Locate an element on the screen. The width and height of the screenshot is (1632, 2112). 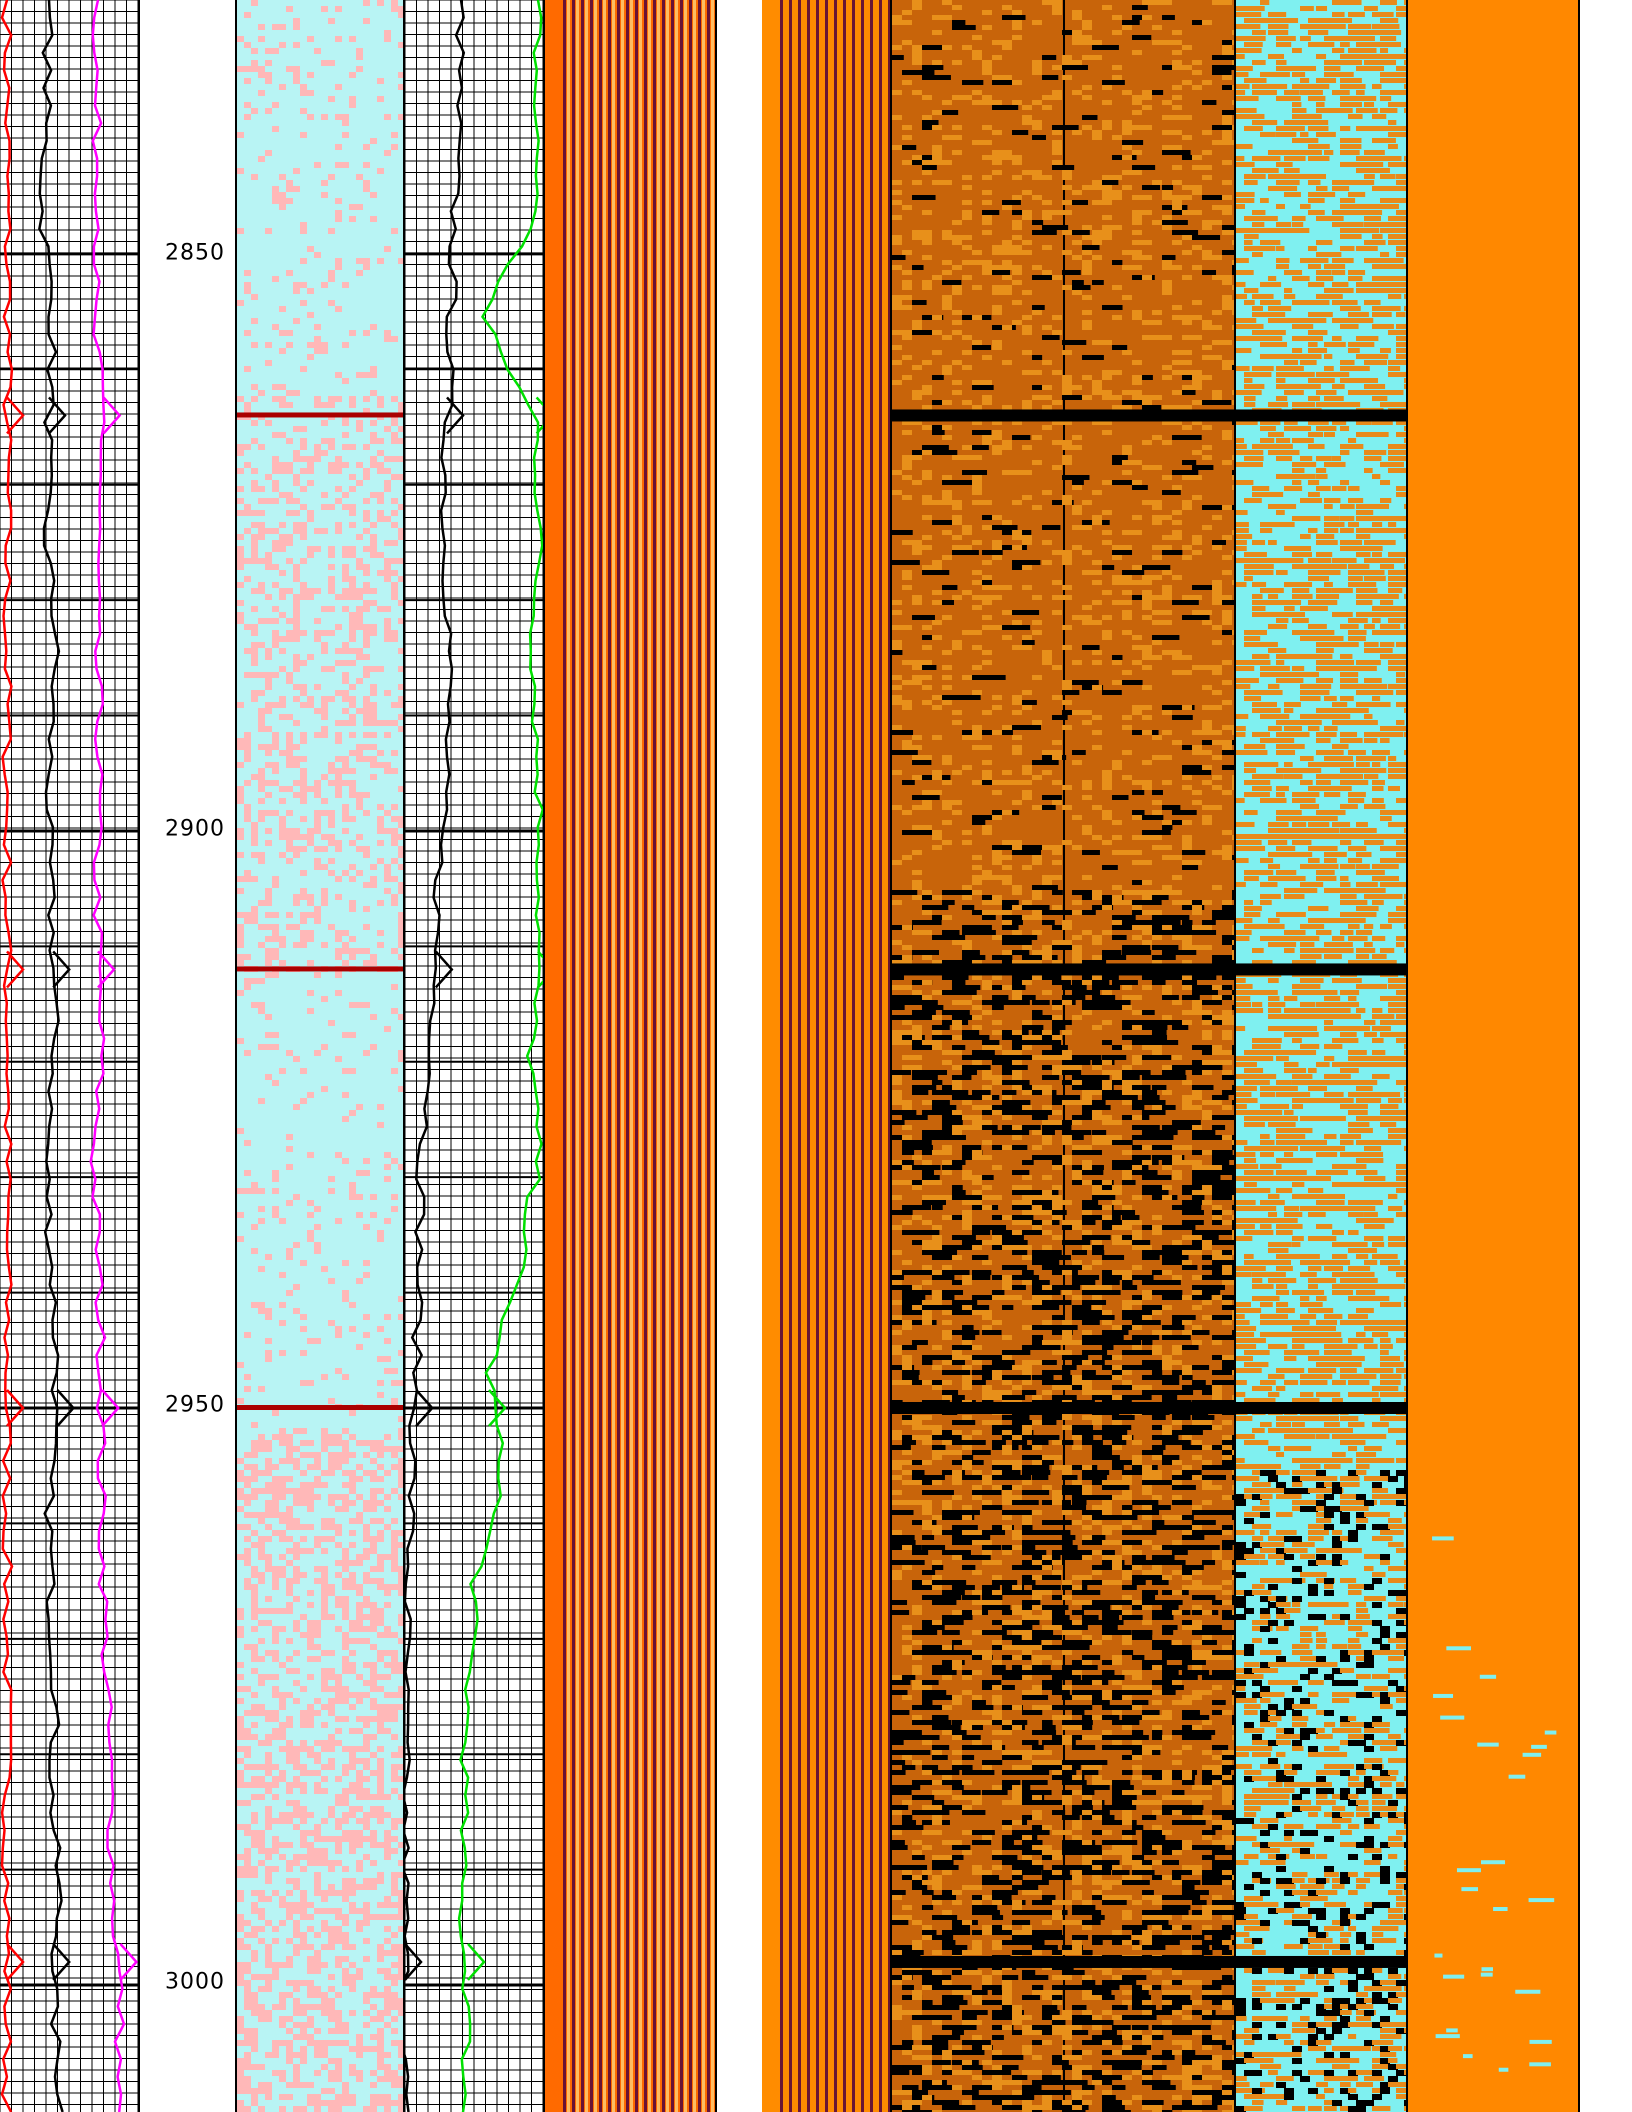
track-2-svg is located at coordinates (320, 1056).